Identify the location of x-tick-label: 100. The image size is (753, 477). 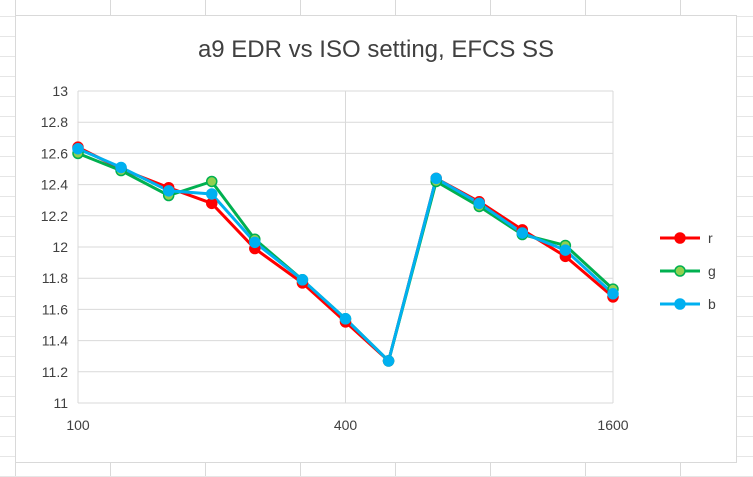
(78, 425).